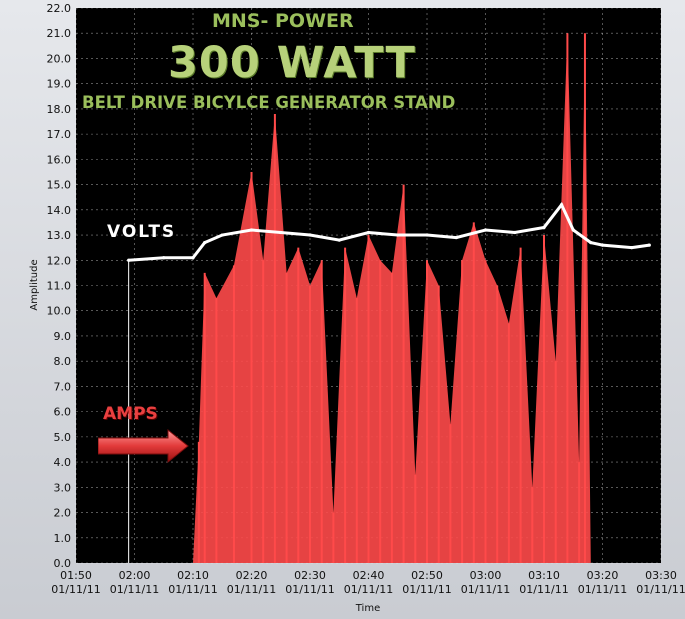  I want to click on y-tick-label: 9.0, so click(63, 336).